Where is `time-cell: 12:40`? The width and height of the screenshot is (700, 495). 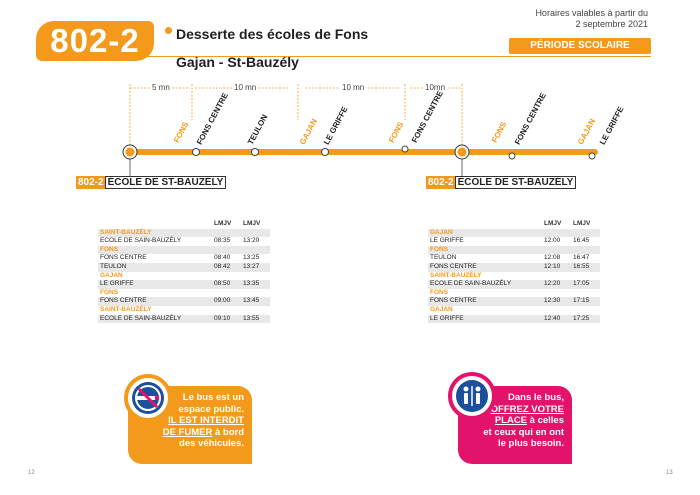
time-cell: 12:40 is located at coordinates (556, 319).